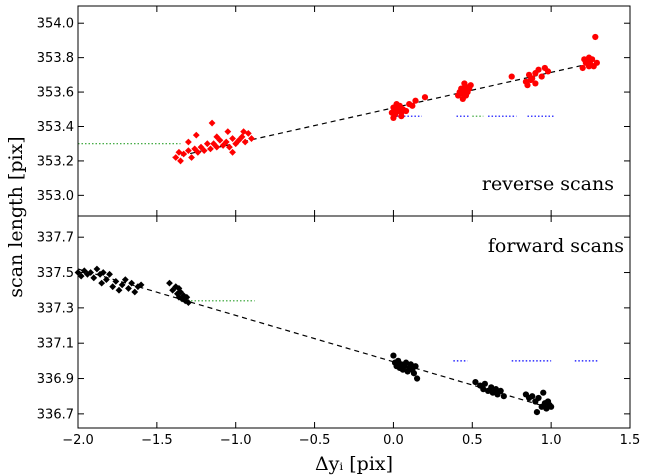 This screenshot has width=660, height=476. Describe the element at coordinates (390, 331) in the screenshot. I see `reference-segments-forward` at that location.